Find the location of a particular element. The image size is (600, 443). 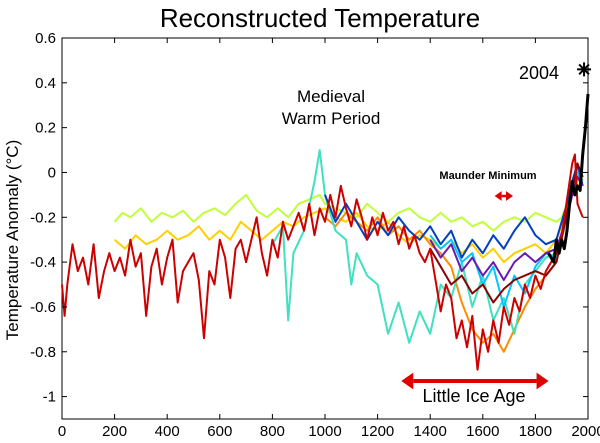

y-tick-label: 0.2 is located at coordinates (45, 128).